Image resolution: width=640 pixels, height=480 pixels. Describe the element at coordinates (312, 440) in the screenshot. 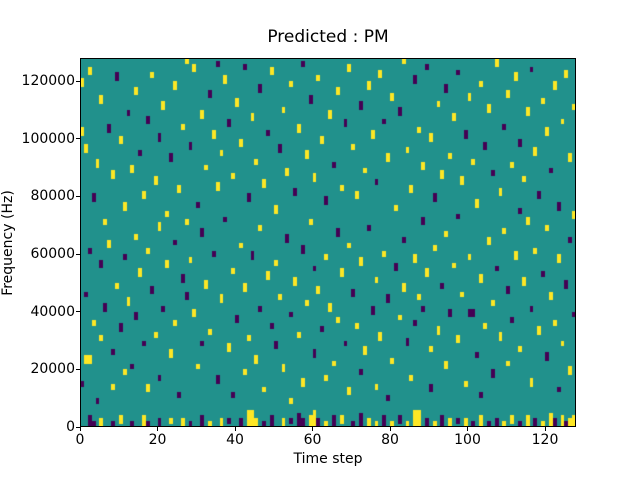

I see `x-tick-label: 60` at that location.